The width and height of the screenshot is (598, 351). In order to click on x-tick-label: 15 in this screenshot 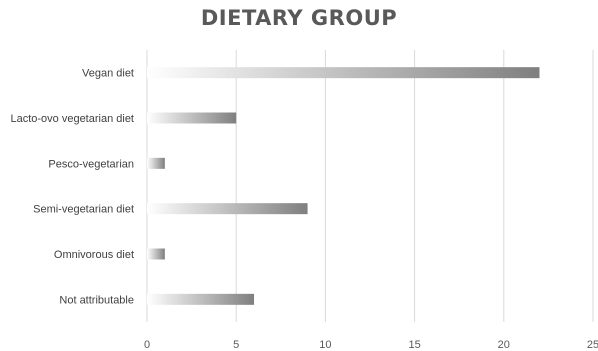, I will do `click(414, 345)`.